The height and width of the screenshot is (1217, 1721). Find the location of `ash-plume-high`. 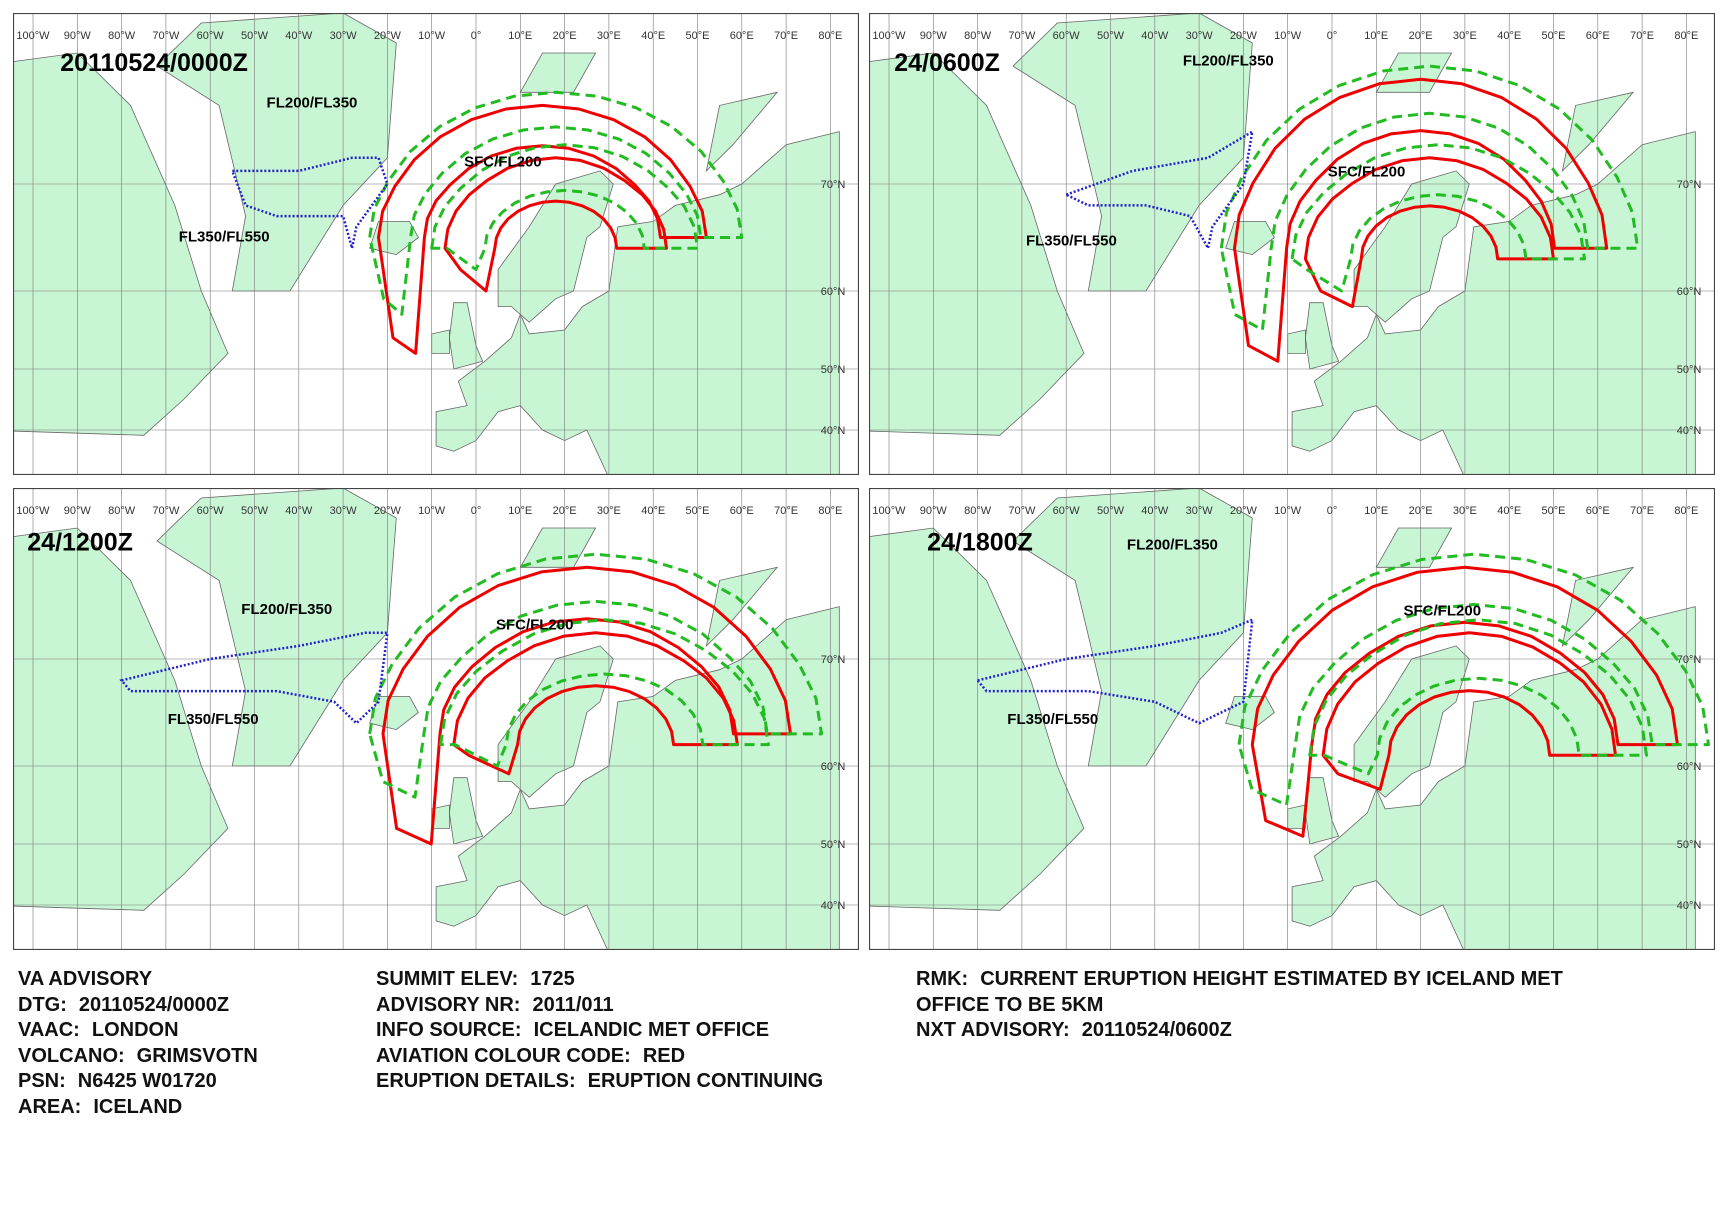

ash-plume-high is located at coordinates (254, 678).